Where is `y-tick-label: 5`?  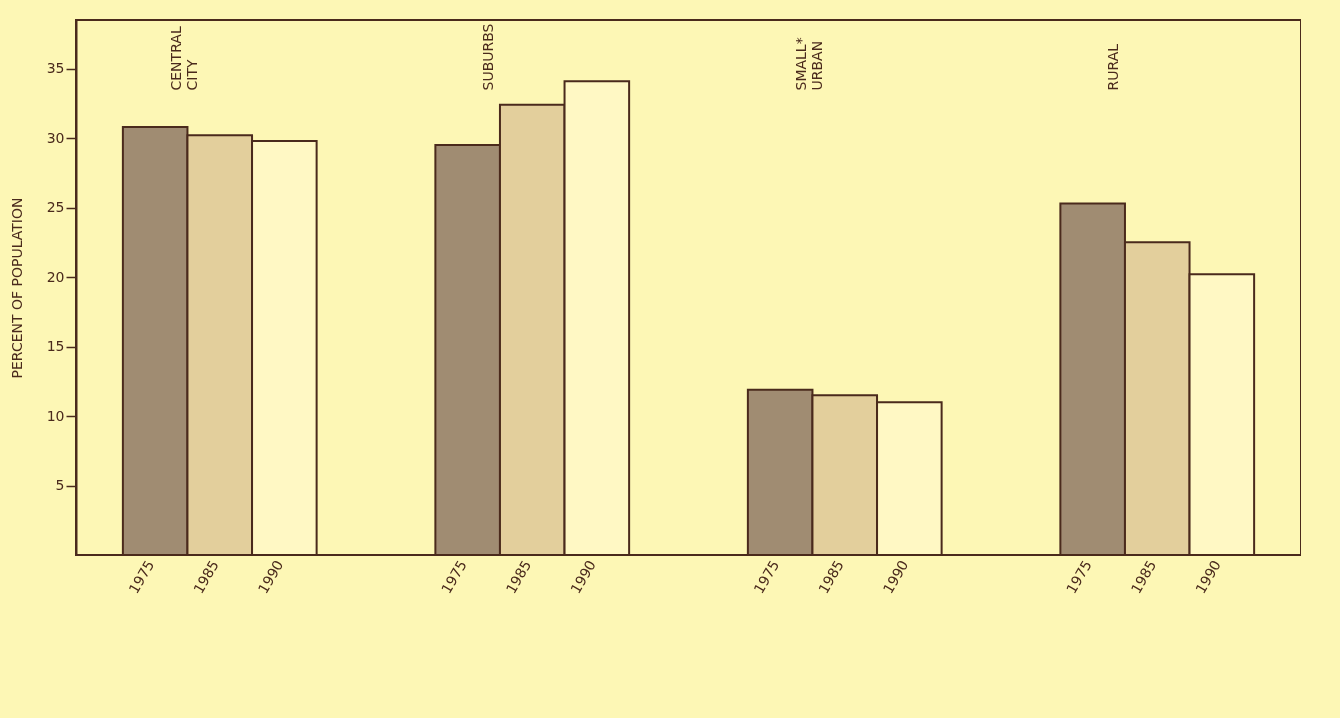 y-tick-label: 5 is located at coordinates (60, 485).